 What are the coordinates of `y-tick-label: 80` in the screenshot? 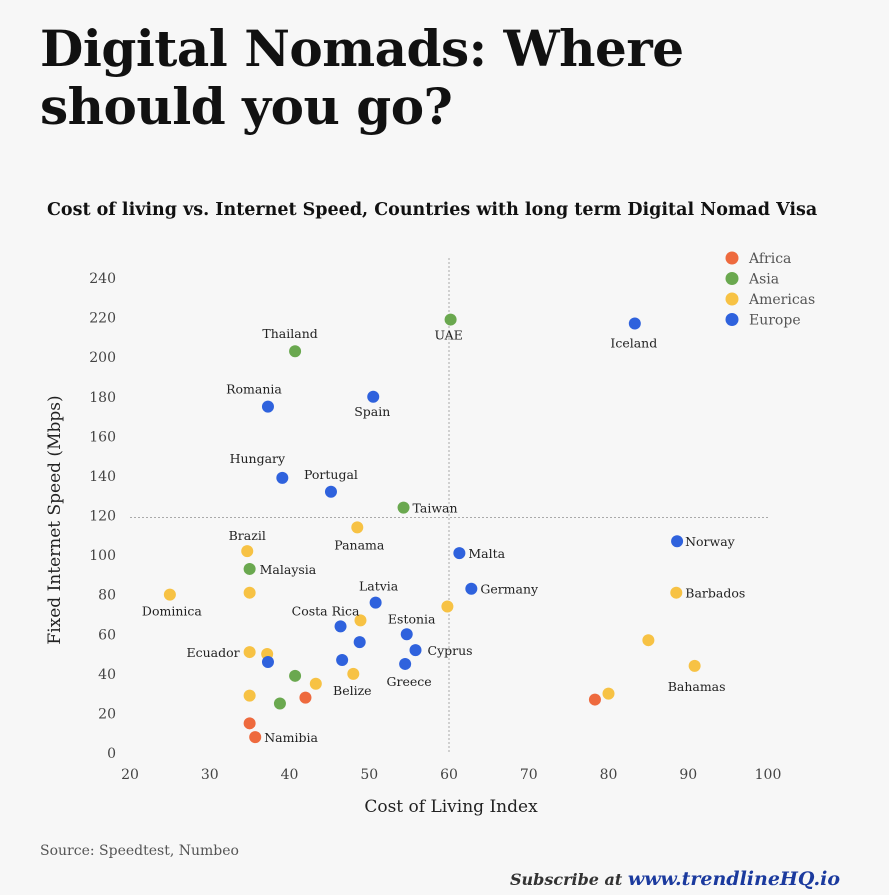 It's located at (107, 596).